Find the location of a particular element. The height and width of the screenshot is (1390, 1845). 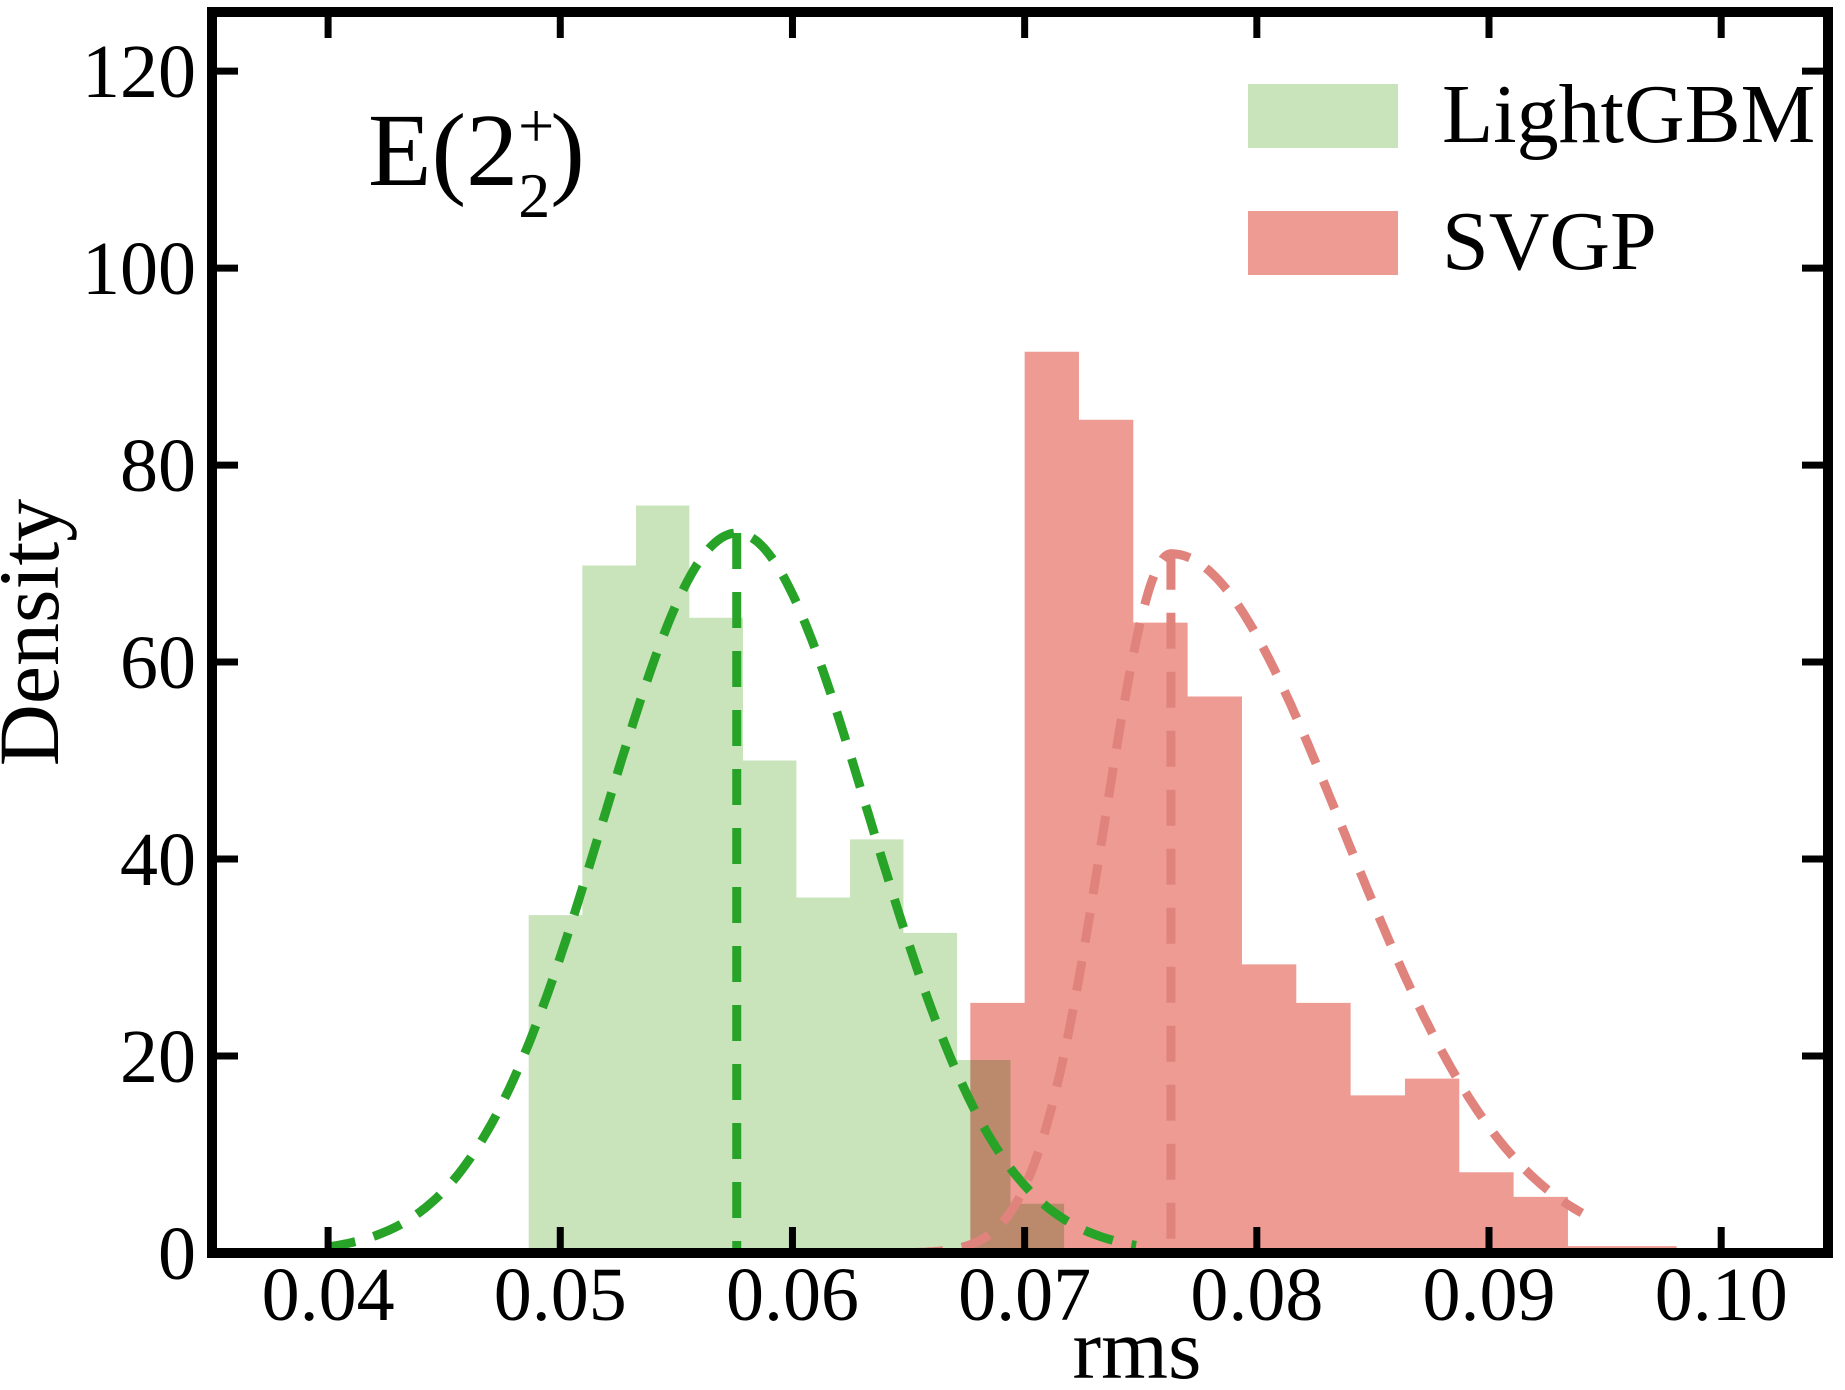

legend: LightGBM SVGP is located at coordinates (1531, 178).